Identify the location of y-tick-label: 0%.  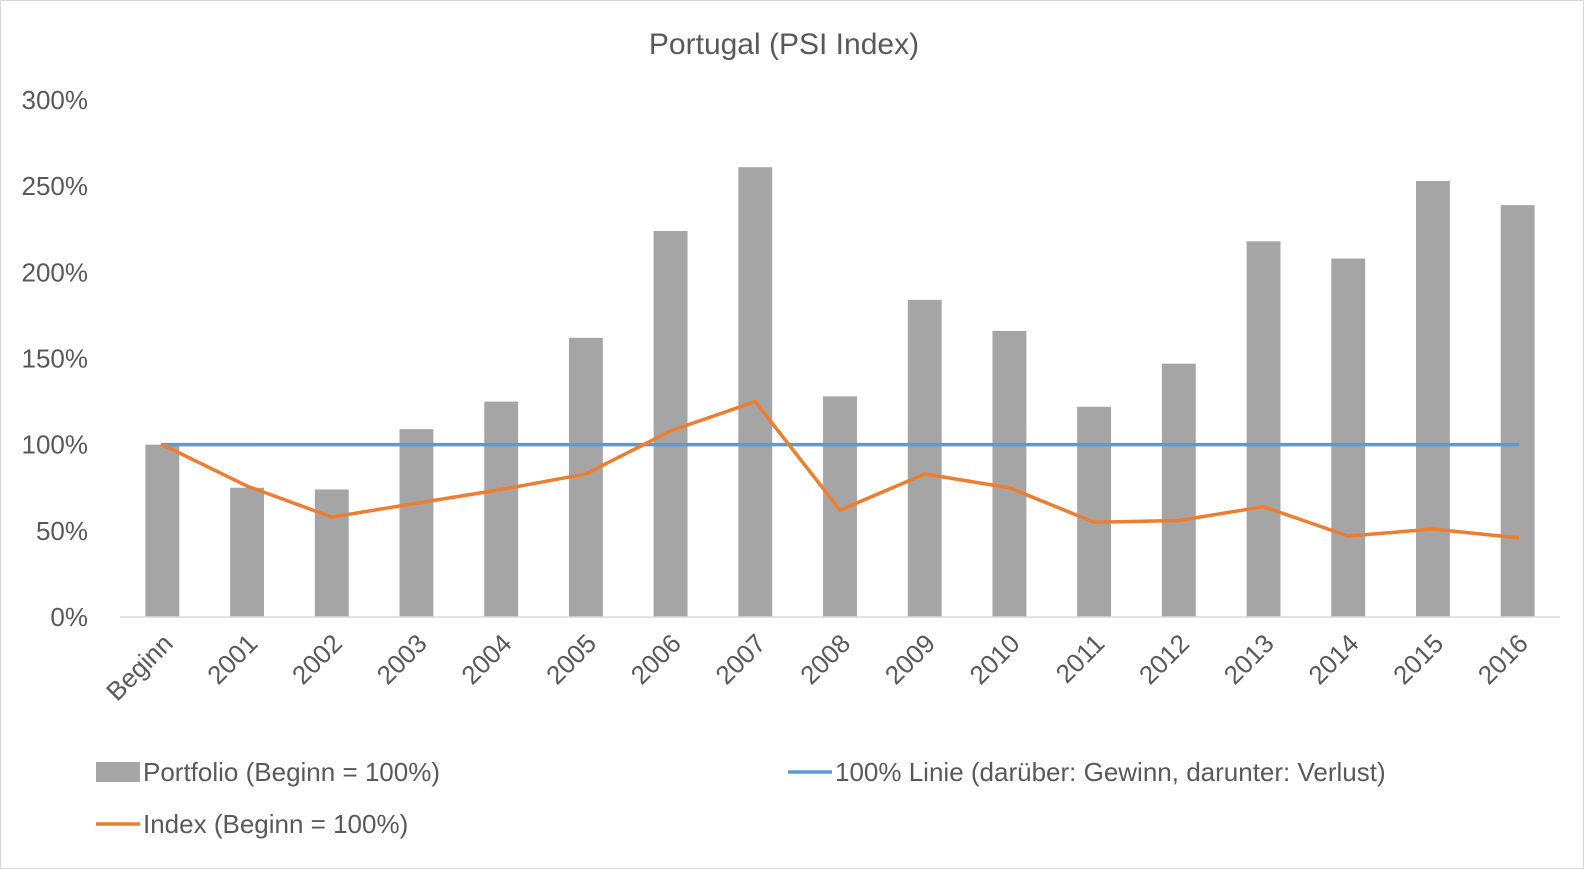
(69, 617).